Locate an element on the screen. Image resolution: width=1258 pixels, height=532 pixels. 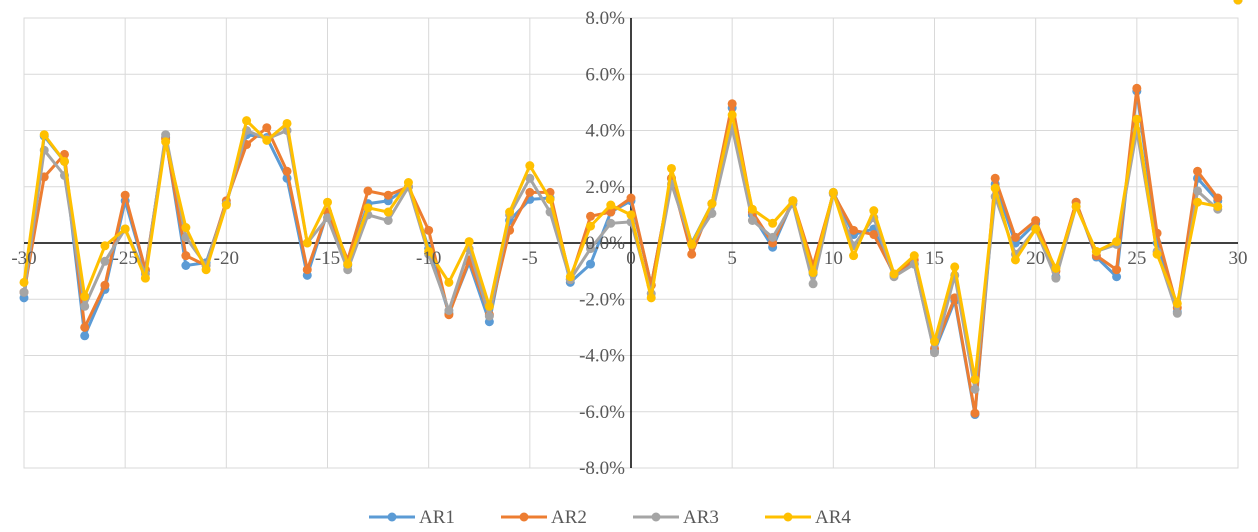
x-tick-label: 0 is located at coordinates (631, 258).